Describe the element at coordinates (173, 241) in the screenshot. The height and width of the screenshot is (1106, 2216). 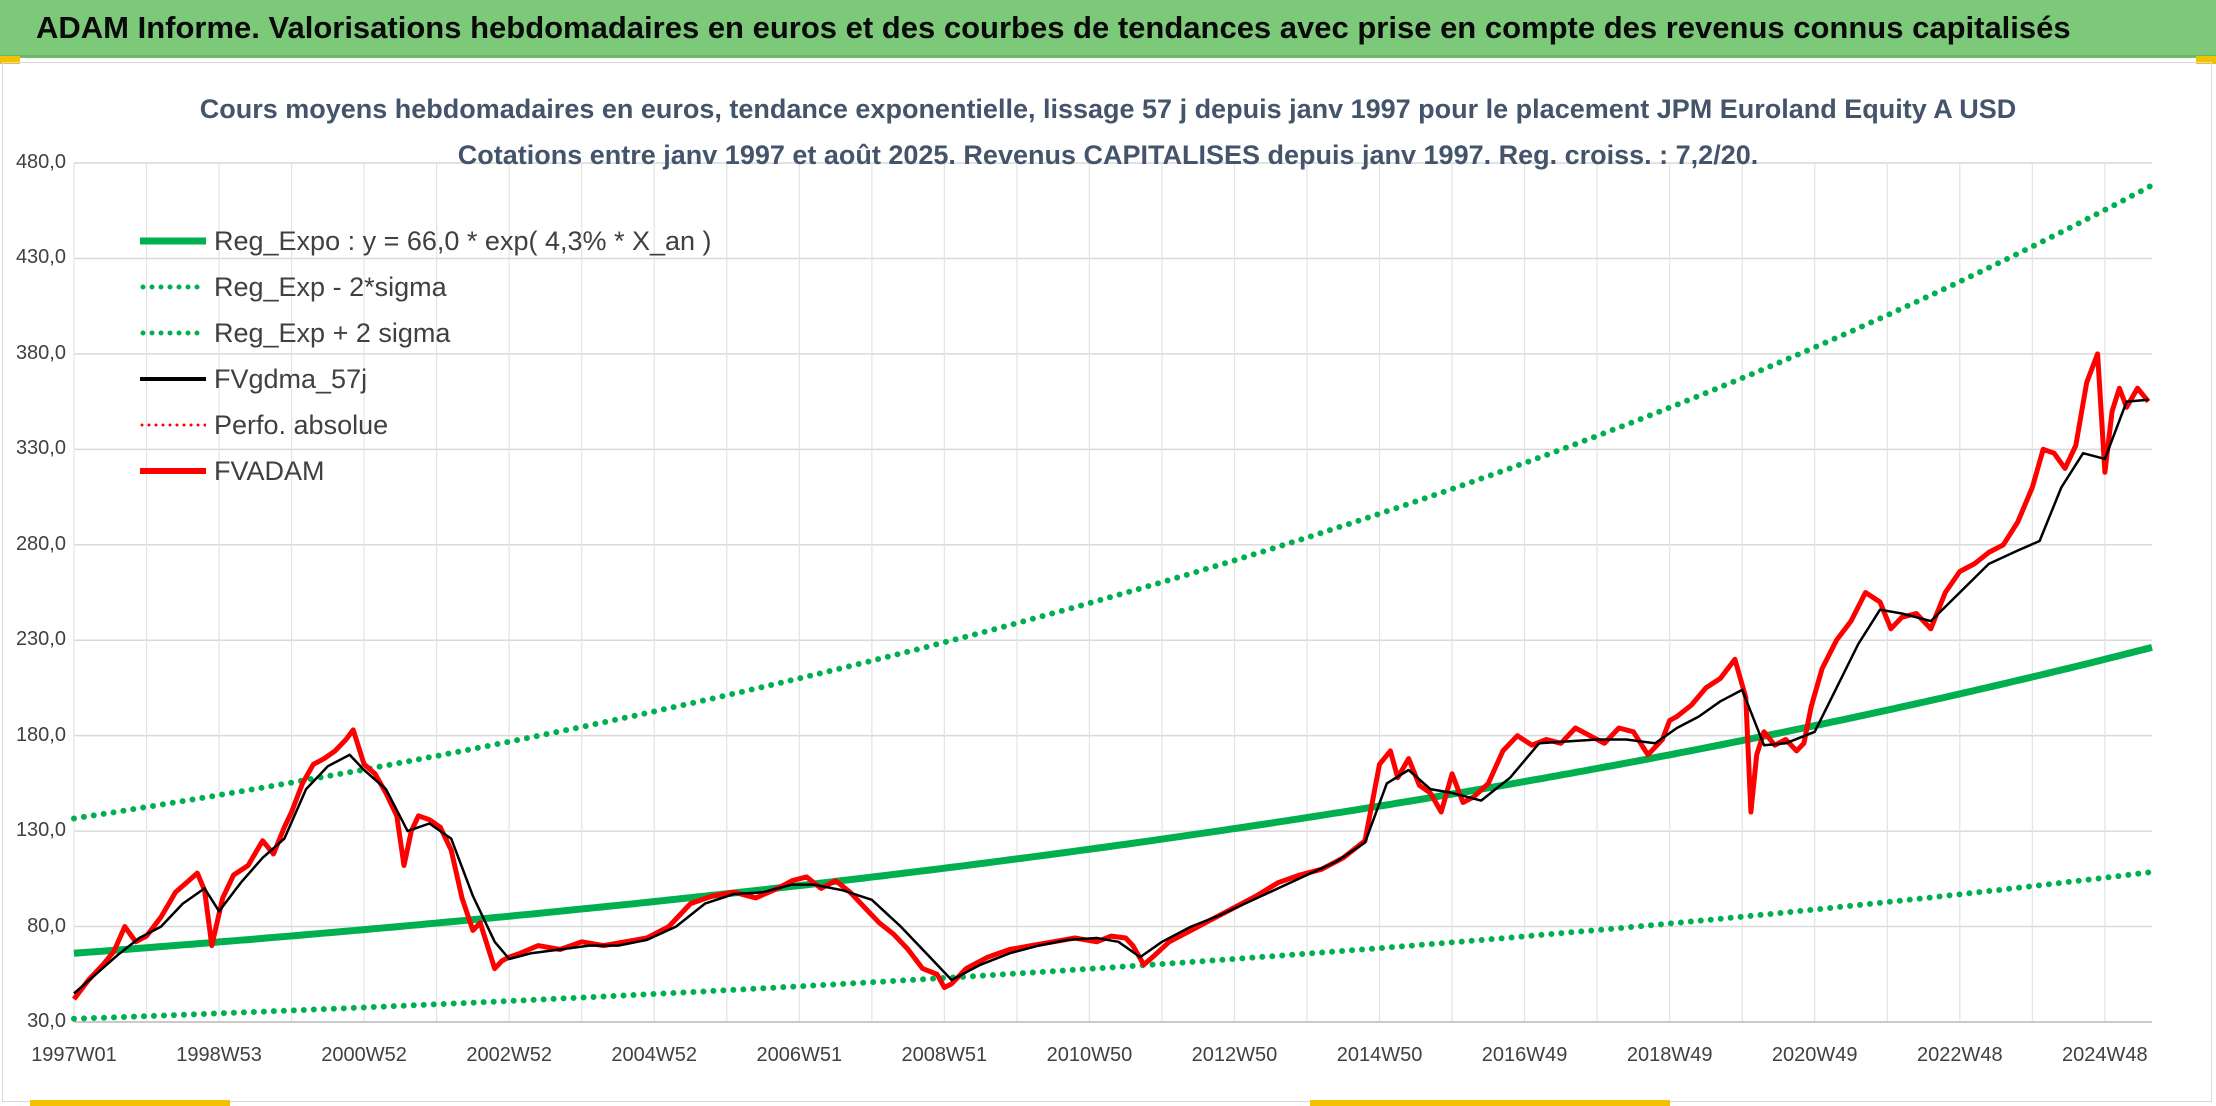
I see `legend-swatch-reg-expo` at that location.